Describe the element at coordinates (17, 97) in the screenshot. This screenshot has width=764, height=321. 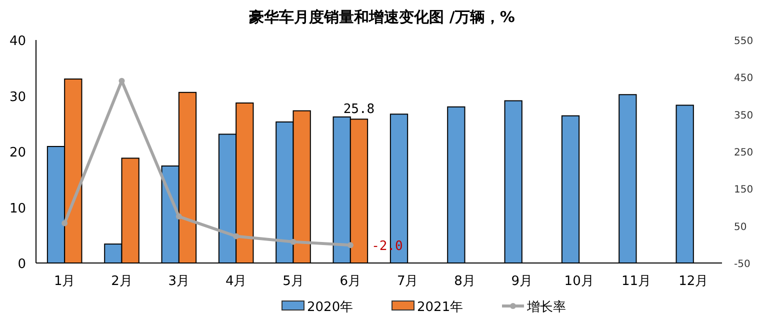
I see `y-tick-label: 30` at that location.